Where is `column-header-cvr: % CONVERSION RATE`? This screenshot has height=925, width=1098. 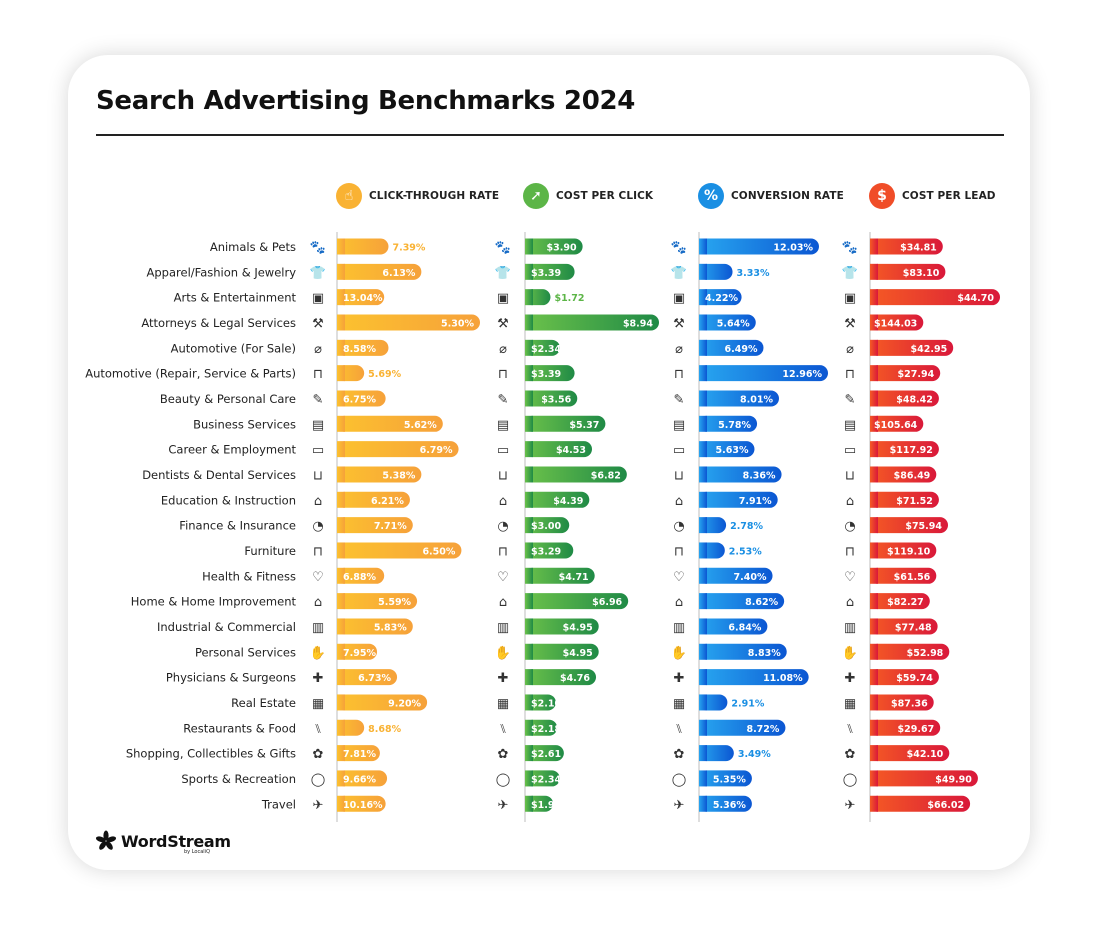
column-header-cvr: % CONVERSION RATE is located at coordinates (771, 196).